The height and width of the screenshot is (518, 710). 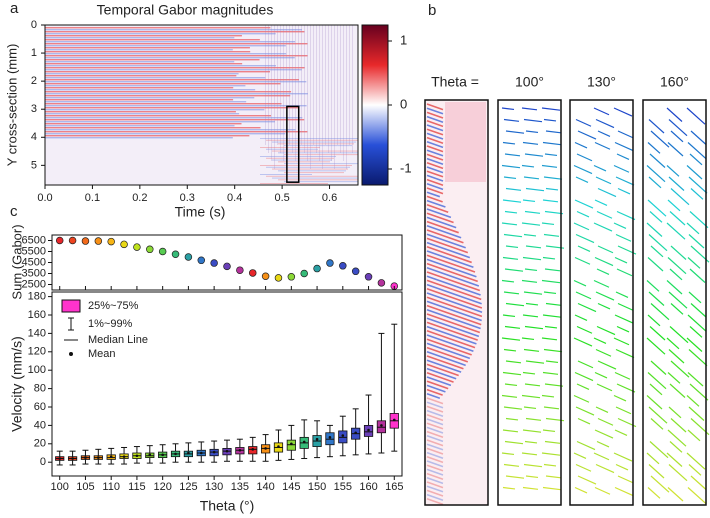 I want to click on y-axis-label: Sum (Gabor), so click(x=16, y=261).